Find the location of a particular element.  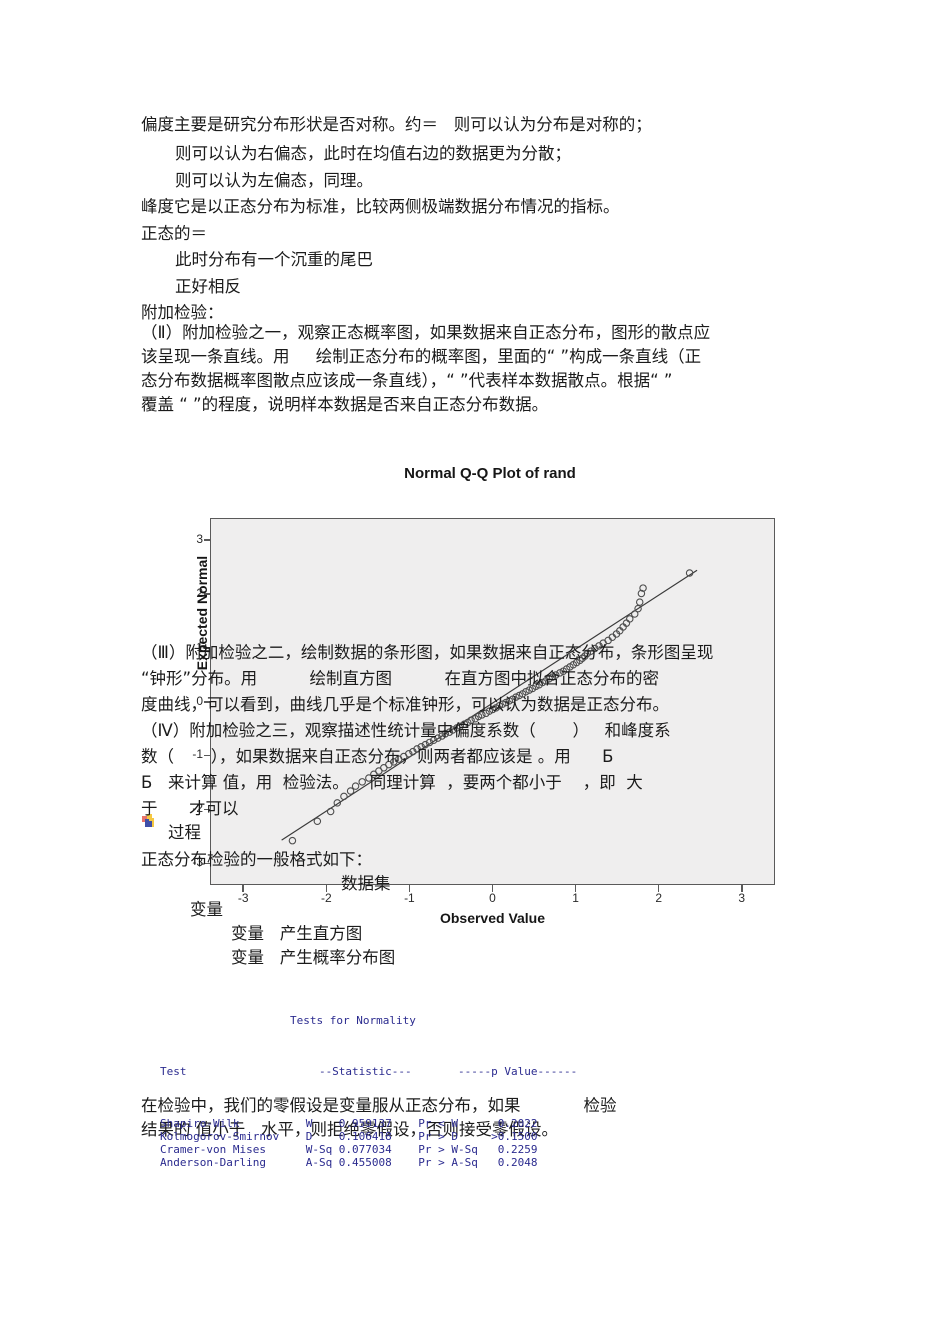

paragraph-p19: 于 才可以 is located at coordinates (190, 808).